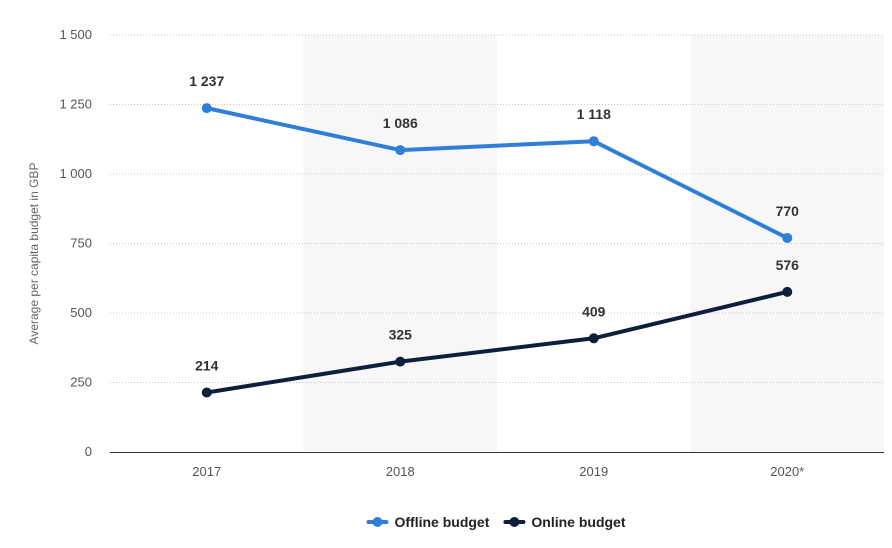 The image size is (892, 548). What do you see at coordinates (593, 471) in the screenshot?
I see `x-tick-label: 2019` at bounding box center [593, 471].